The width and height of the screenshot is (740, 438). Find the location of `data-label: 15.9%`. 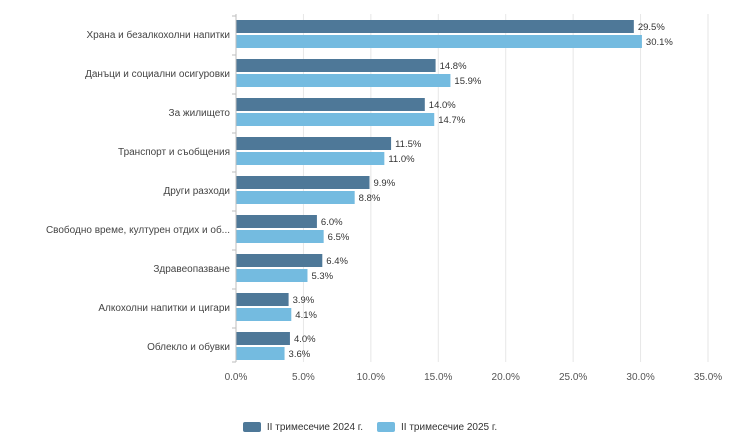

data-label: 15.9% is located at coordinates (467, 81).